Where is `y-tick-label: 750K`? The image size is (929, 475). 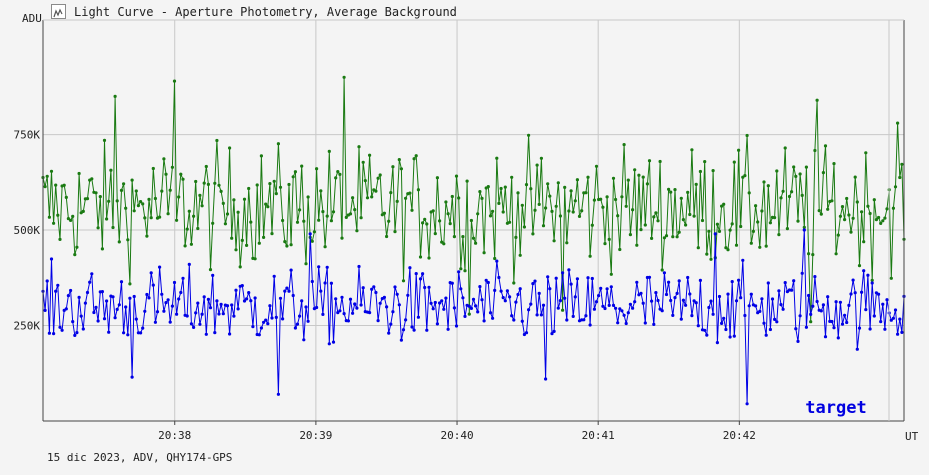
y-tick-label: 750K is located at coordinates (27, 135).